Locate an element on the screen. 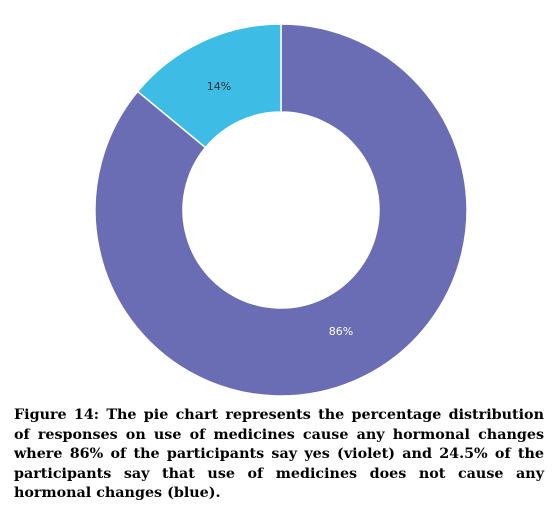 Image resolution: width=555 pixels, height=521 pixels. slice-label-2: 14% is located at coordinates (219, 86).